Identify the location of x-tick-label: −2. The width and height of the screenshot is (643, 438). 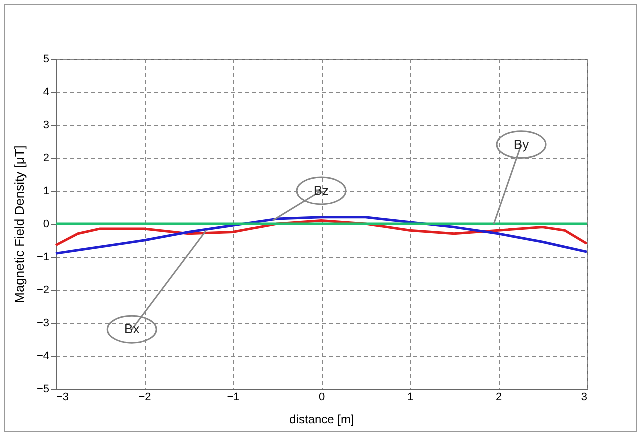
(145, 398).